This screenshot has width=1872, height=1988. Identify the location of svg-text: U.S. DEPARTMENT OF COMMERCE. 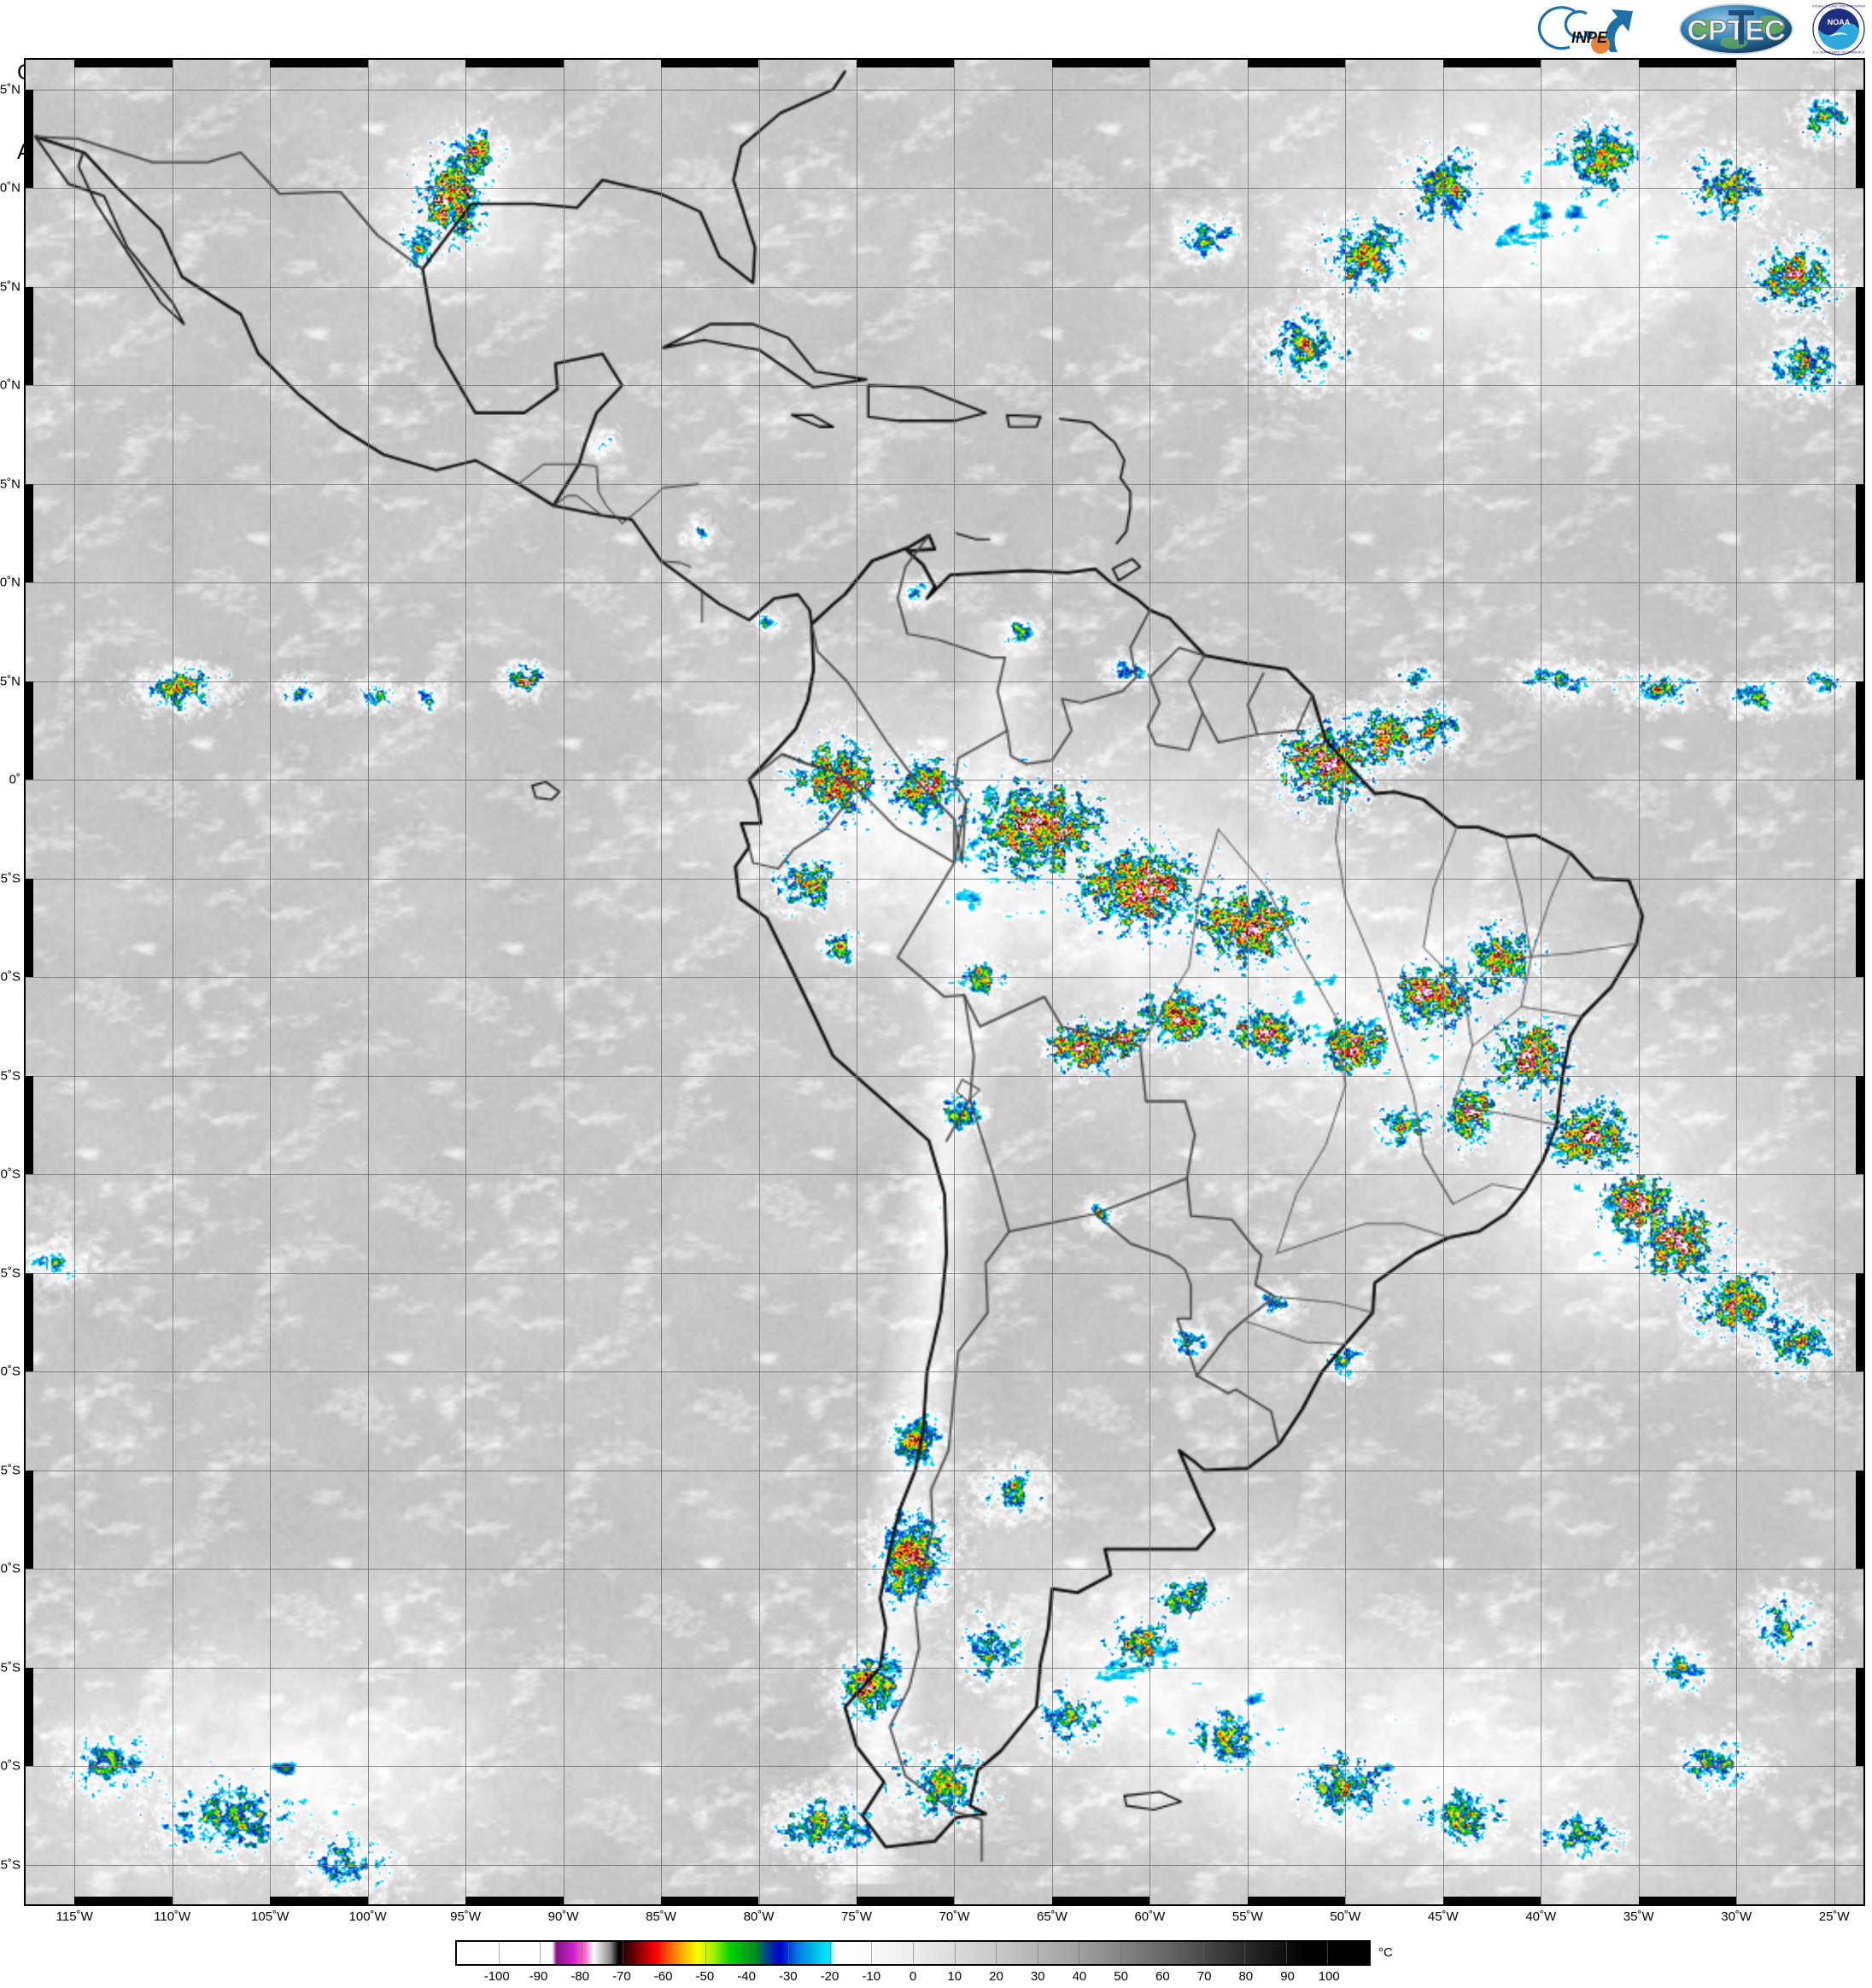
(1839, 53).